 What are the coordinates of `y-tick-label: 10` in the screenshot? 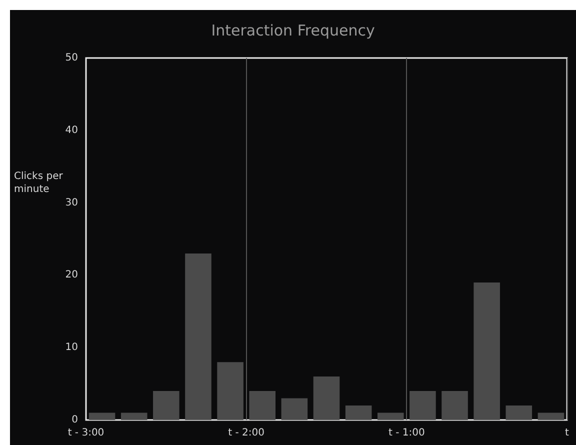 It's located at (71, 348).